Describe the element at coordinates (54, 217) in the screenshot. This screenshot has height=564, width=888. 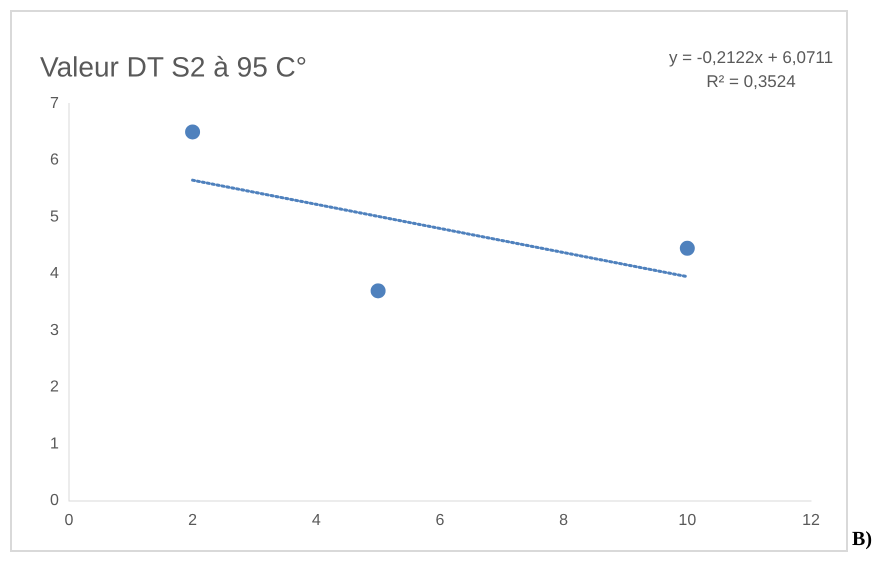
I see `y-tick-label: 5` at that location.